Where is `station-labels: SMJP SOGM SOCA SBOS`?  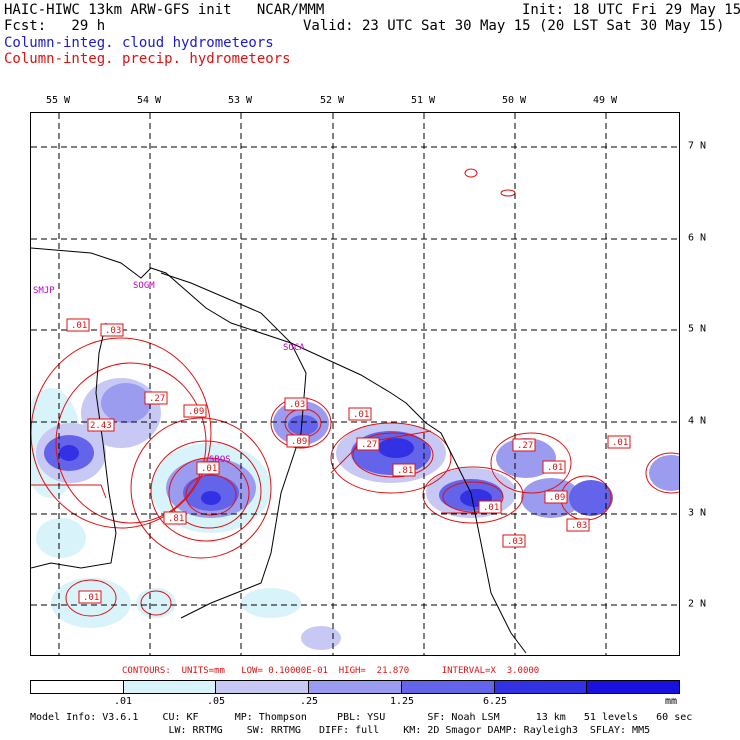
station-labels: SMJP SOGM SOCA SBOS is located at coordinates (169, 373).